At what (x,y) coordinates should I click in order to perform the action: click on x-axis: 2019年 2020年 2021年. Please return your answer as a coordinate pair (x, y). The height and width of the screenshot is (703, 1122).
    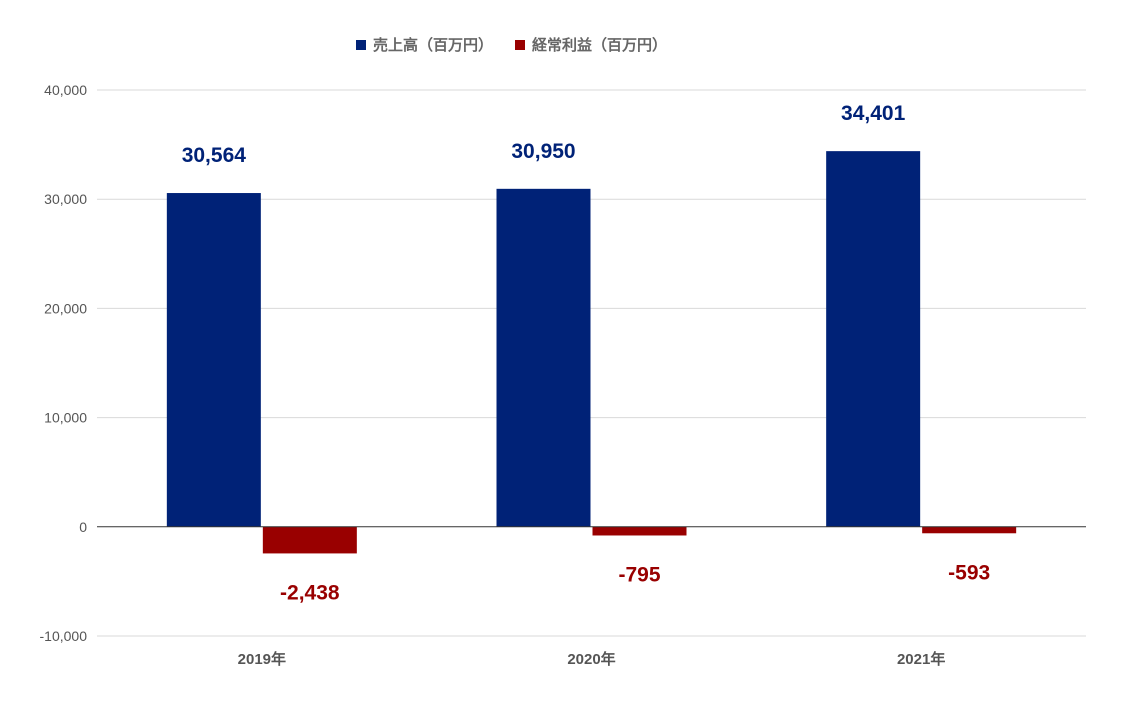
    Looking at the image, I should click on (592, 659).